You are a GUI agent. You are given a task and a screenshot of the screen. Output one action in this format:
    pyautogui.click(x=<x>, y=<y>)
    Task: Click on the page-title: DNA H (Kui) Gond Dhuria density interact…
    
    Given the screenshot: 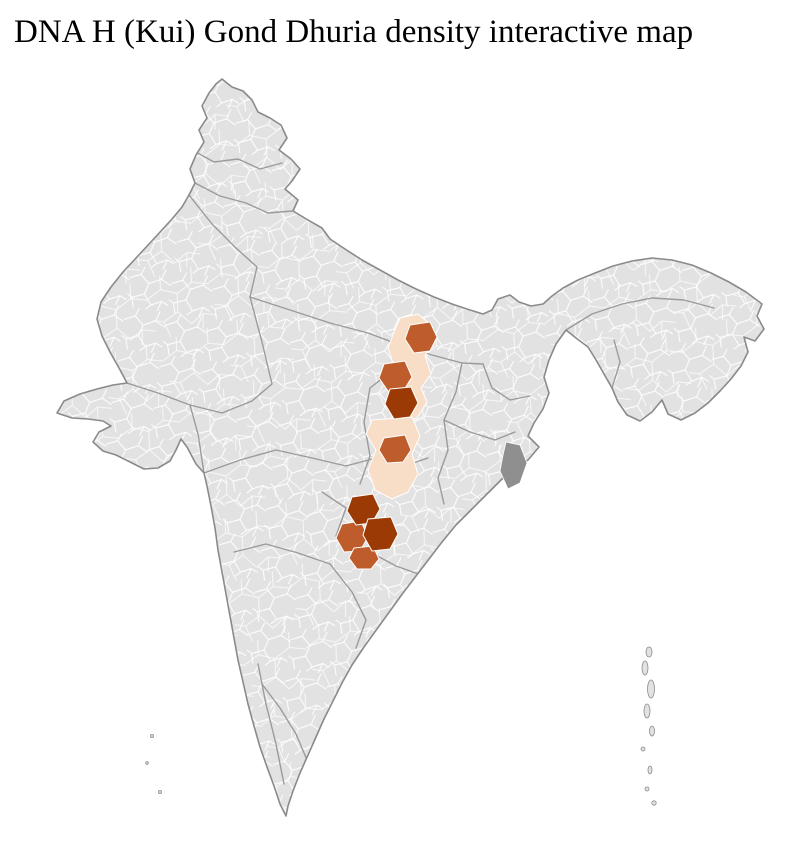 What is the action you would take?
    pyautogui.click(x=354, y=32)
    